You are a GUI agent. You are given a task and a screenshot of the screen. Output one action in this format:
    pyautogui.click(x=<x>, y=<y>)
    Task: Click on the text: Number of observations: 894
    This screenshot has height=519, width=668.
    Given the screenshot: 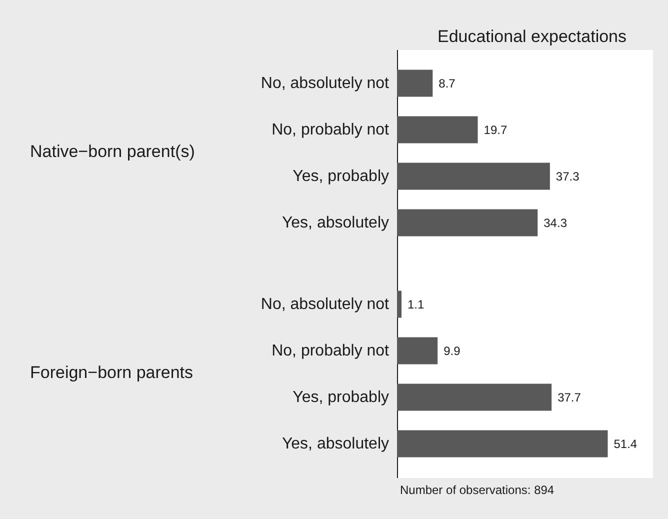 What is the action you would take?
    pyautogui.click(x=477, y=490)
    